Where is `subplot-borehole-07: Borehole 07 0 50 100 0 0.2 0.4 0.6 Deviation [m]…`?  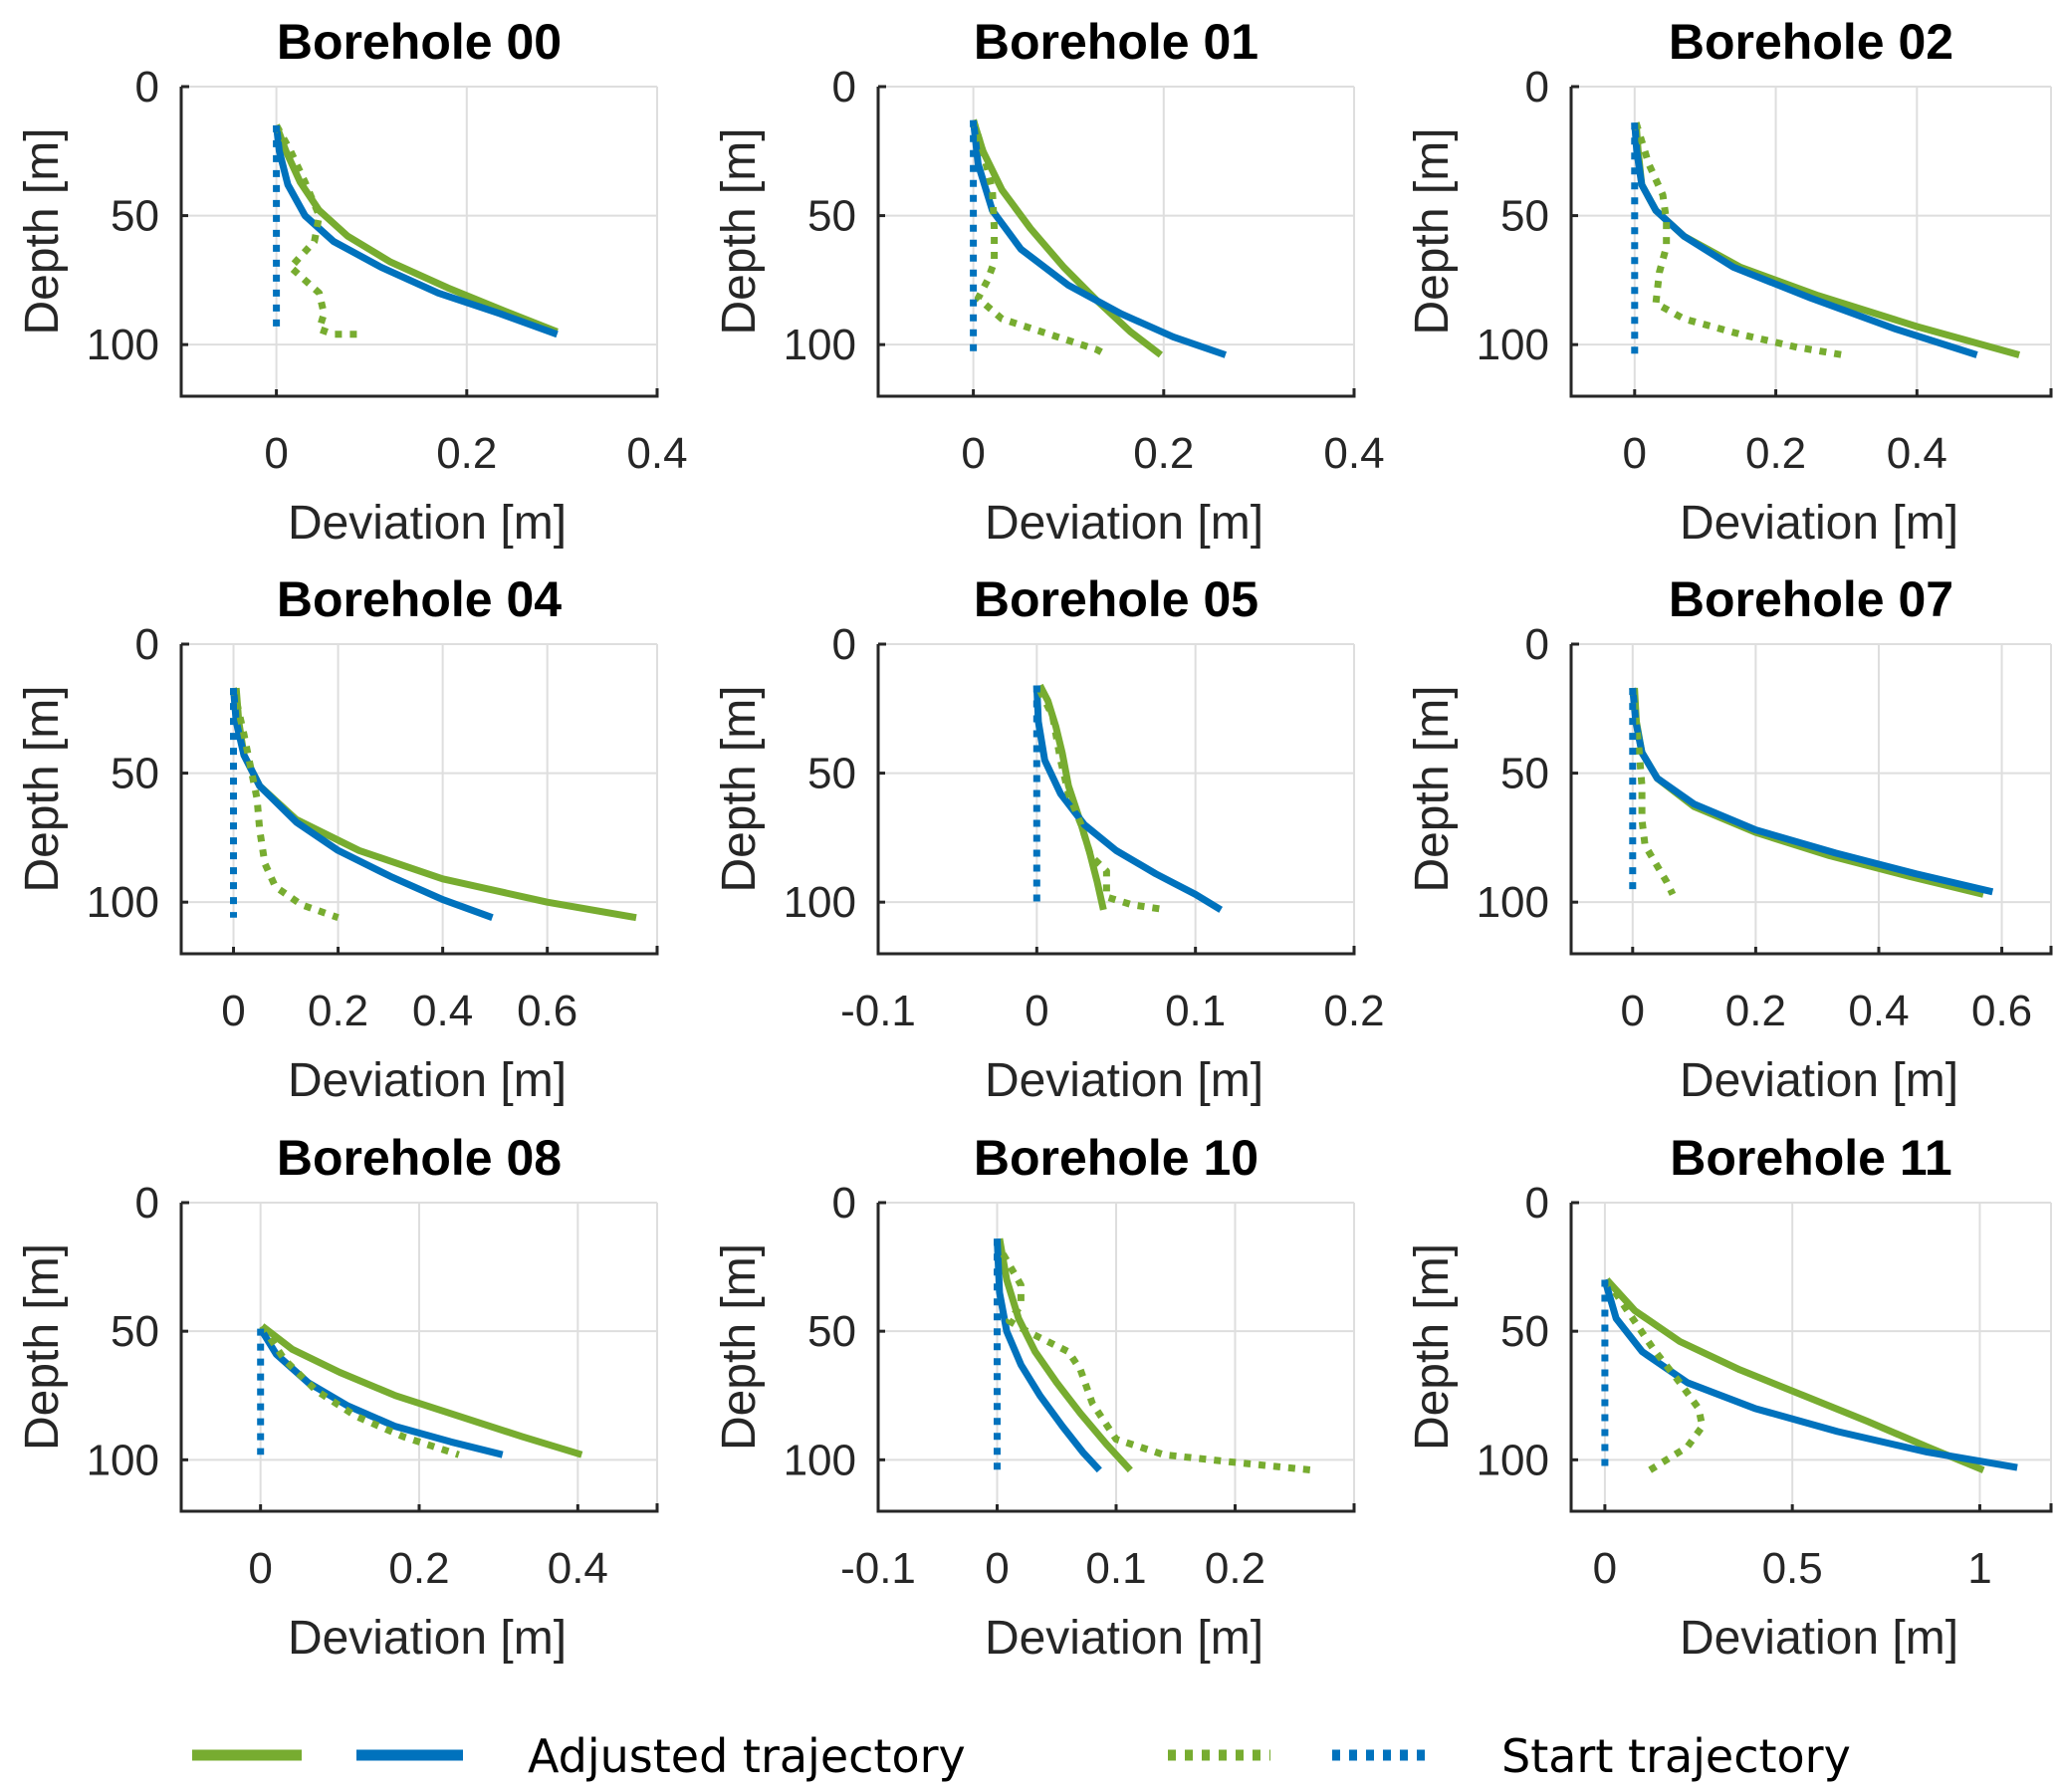 subplot-borehole-07: Borehole 07 0 50 100 0 0.2 0.4 0.6 Deviation [m]… is located at coordinates (1729, 839).